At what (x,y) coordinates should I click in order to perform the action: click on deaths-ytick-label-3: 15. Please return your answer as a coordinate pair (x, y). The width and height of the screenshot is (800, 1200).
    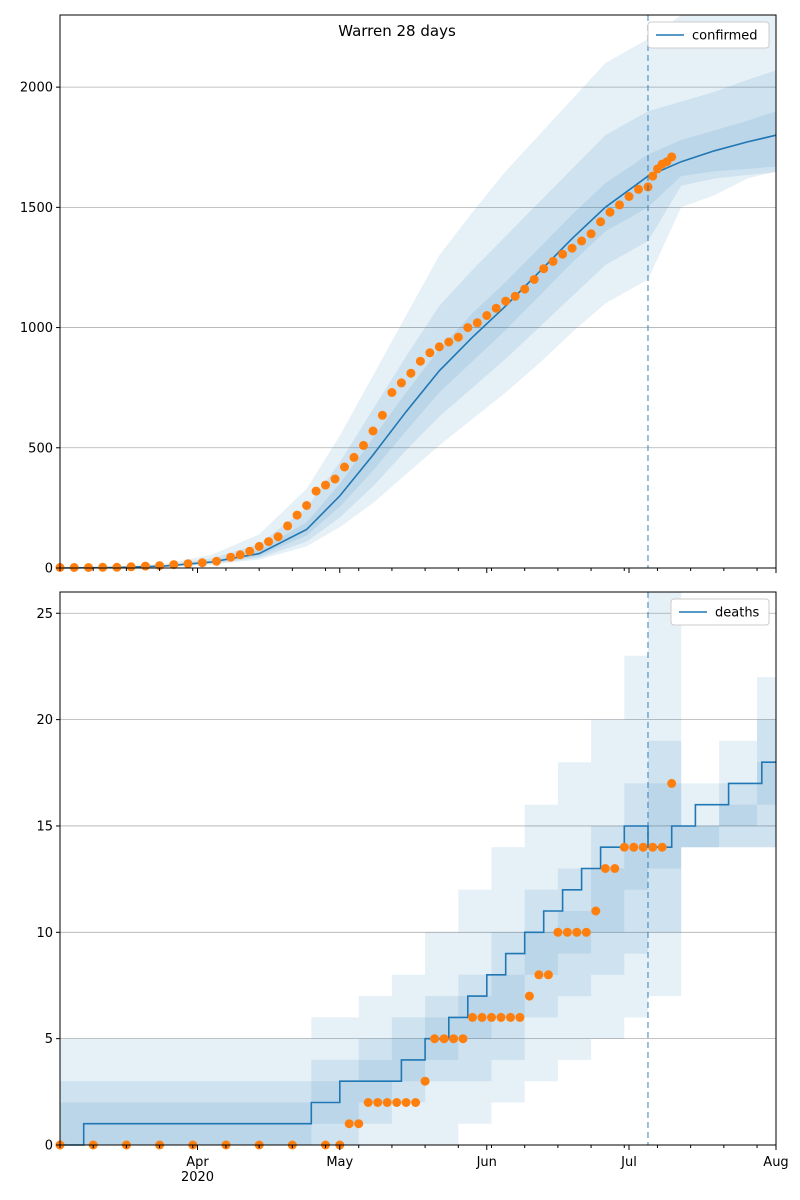
    Looking at the image, I should click on (44, 826).